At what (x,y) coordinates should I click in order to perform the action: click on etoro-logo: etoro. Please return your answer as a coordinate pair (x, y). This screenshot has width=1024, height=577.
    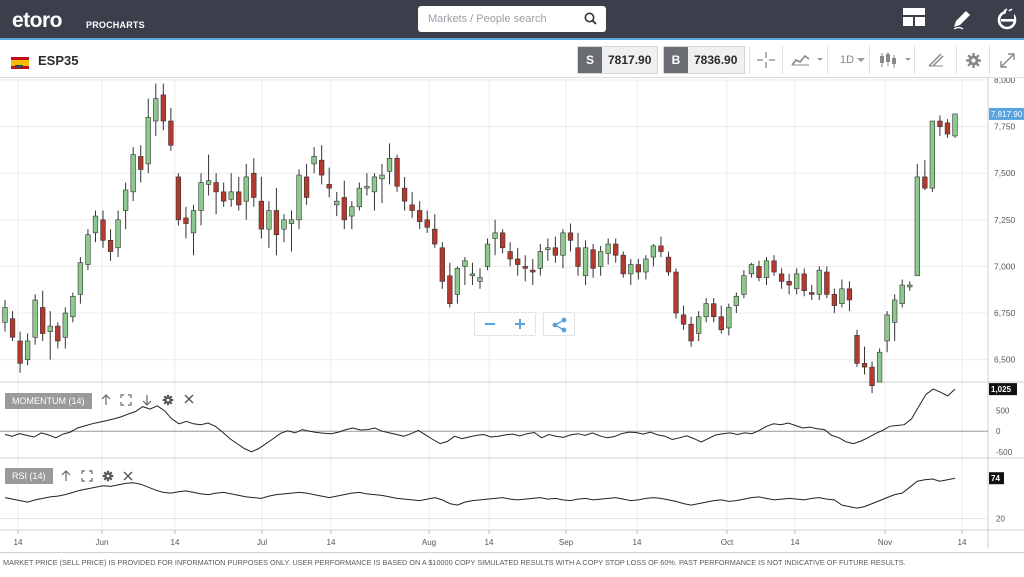
    Looking at the image, I should click on (37, 21).